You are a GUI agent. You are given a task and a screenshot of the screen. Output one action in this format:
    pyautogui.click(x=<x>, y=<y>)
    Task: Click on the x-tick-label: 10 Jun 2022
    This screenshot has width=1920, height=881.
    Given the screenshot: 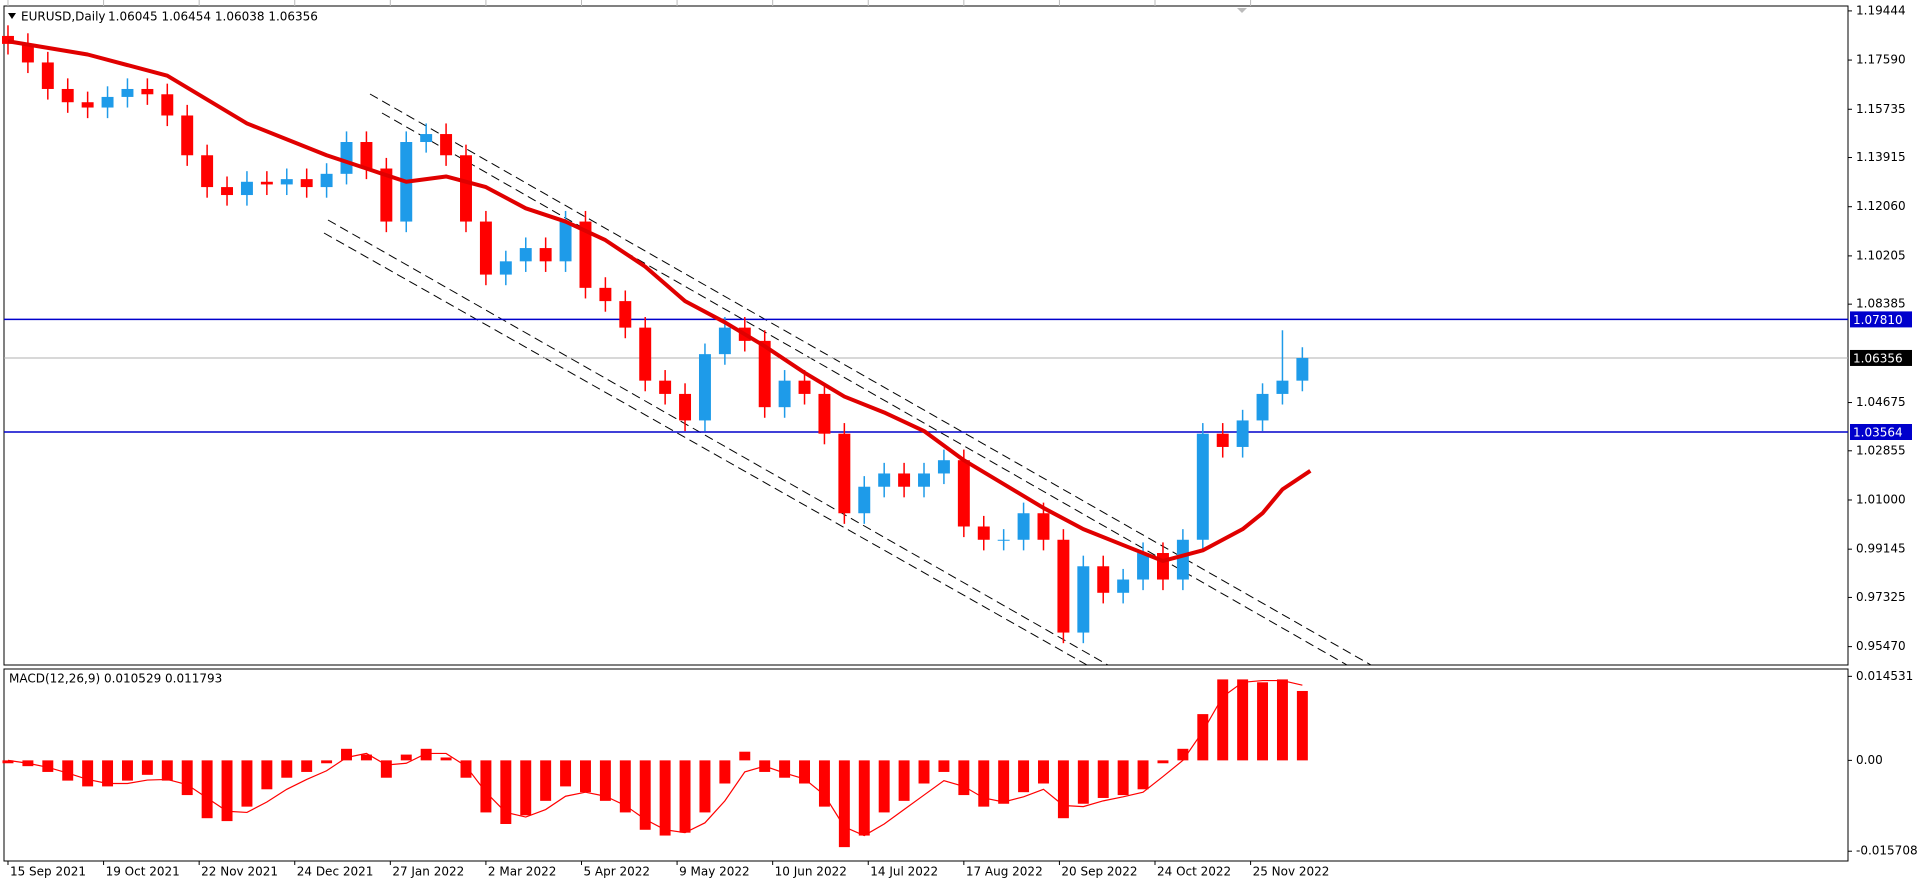 What is the action you would take?
    pyautogui.click(x=811, y=872)
    